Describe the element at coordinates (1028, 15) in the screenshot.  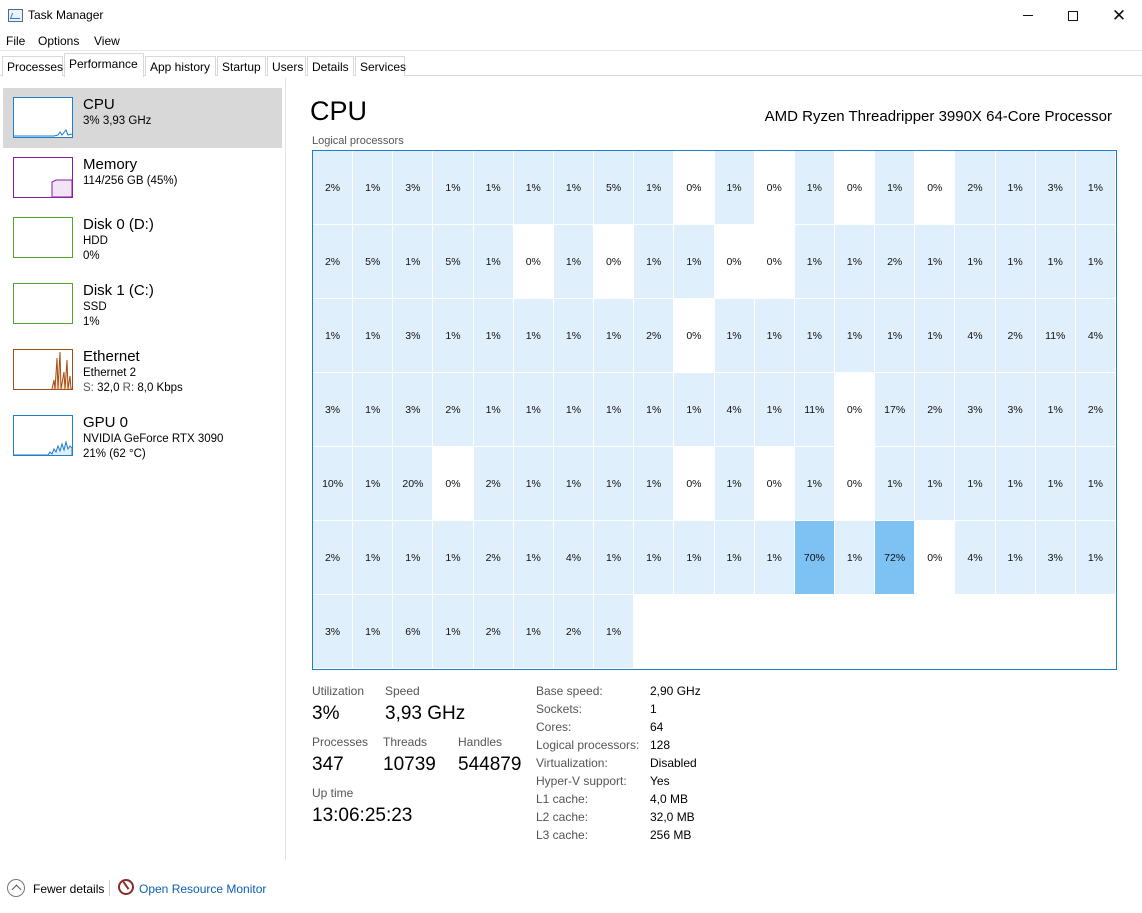
I see `minimize-button` at that location.